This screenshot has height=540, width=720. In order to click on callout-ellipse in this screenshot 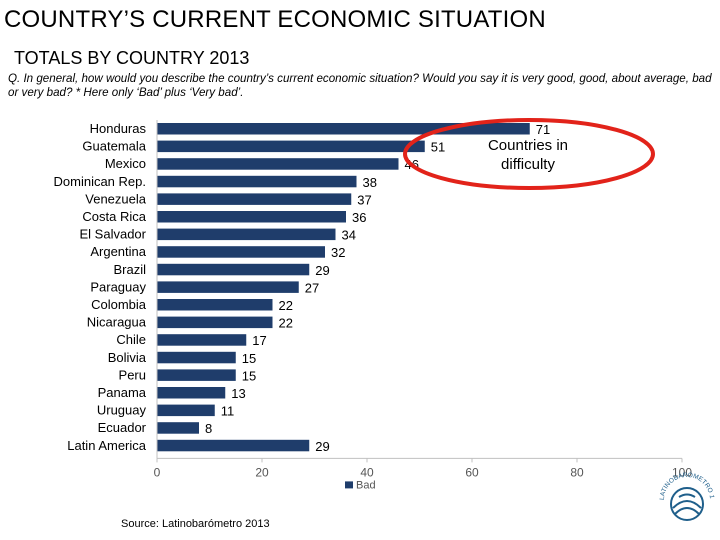, I will do `click(529, 154)`.